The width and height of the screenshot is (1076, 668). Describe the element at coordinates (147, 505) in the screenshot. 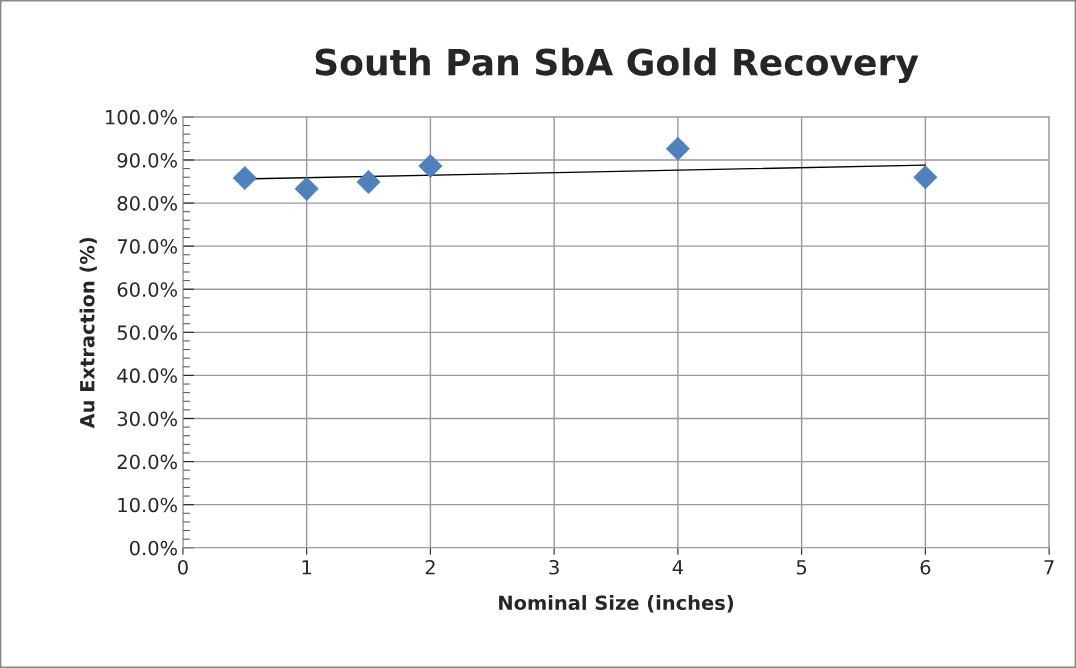

I see `y-tick-label: 10.0%` at that location.